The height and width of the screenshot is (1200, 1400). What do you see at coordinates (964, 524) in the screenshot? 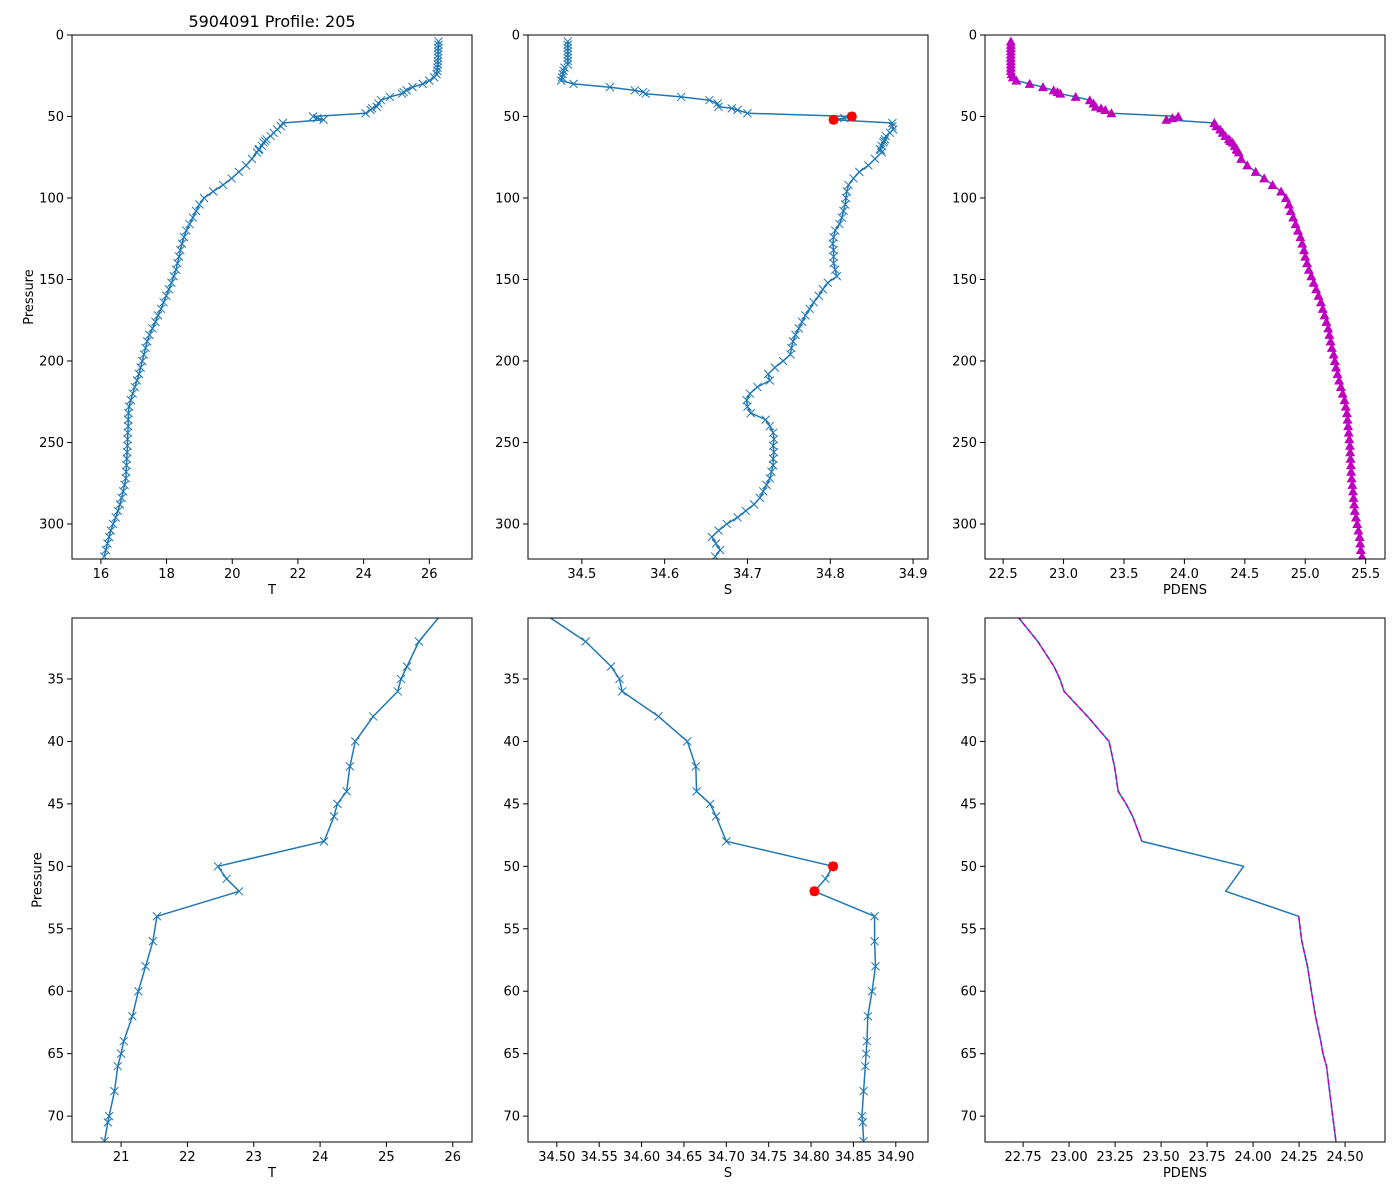
I see `y-tick-label: 300` at bounding box center [964, 524].